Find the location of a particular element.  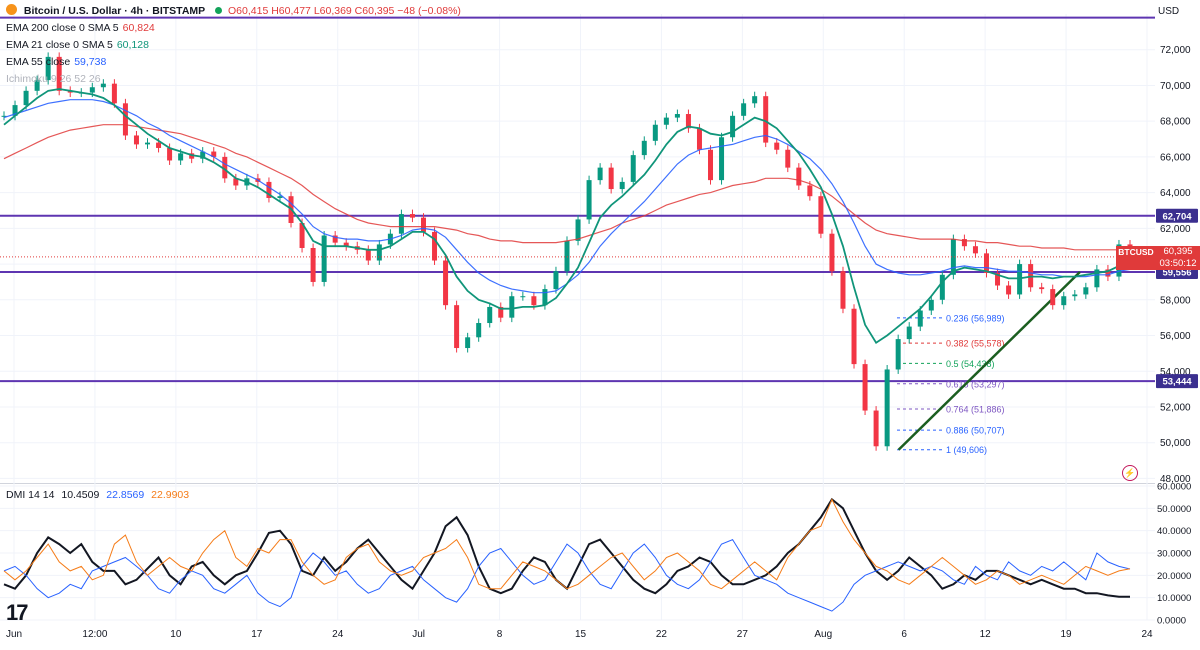

dmi-plus-value: 22.8569 is located at coordinates (125, 495).